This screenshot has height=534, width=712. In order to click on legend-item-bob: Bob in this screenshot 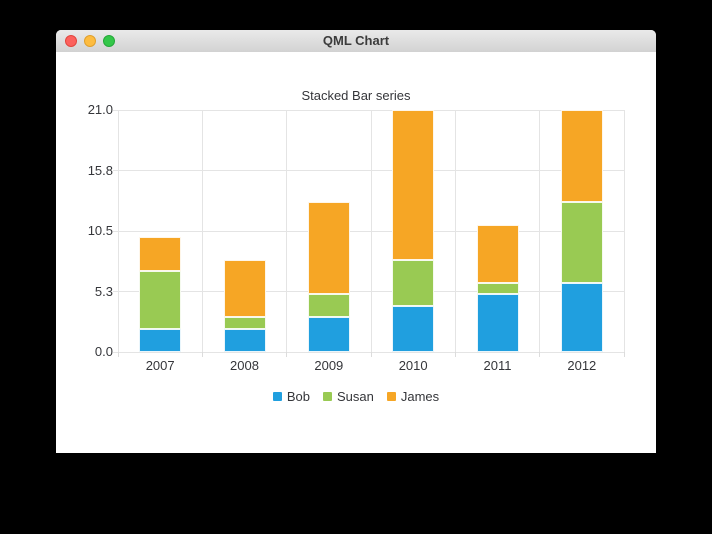, I will do `click(291, 396)`.